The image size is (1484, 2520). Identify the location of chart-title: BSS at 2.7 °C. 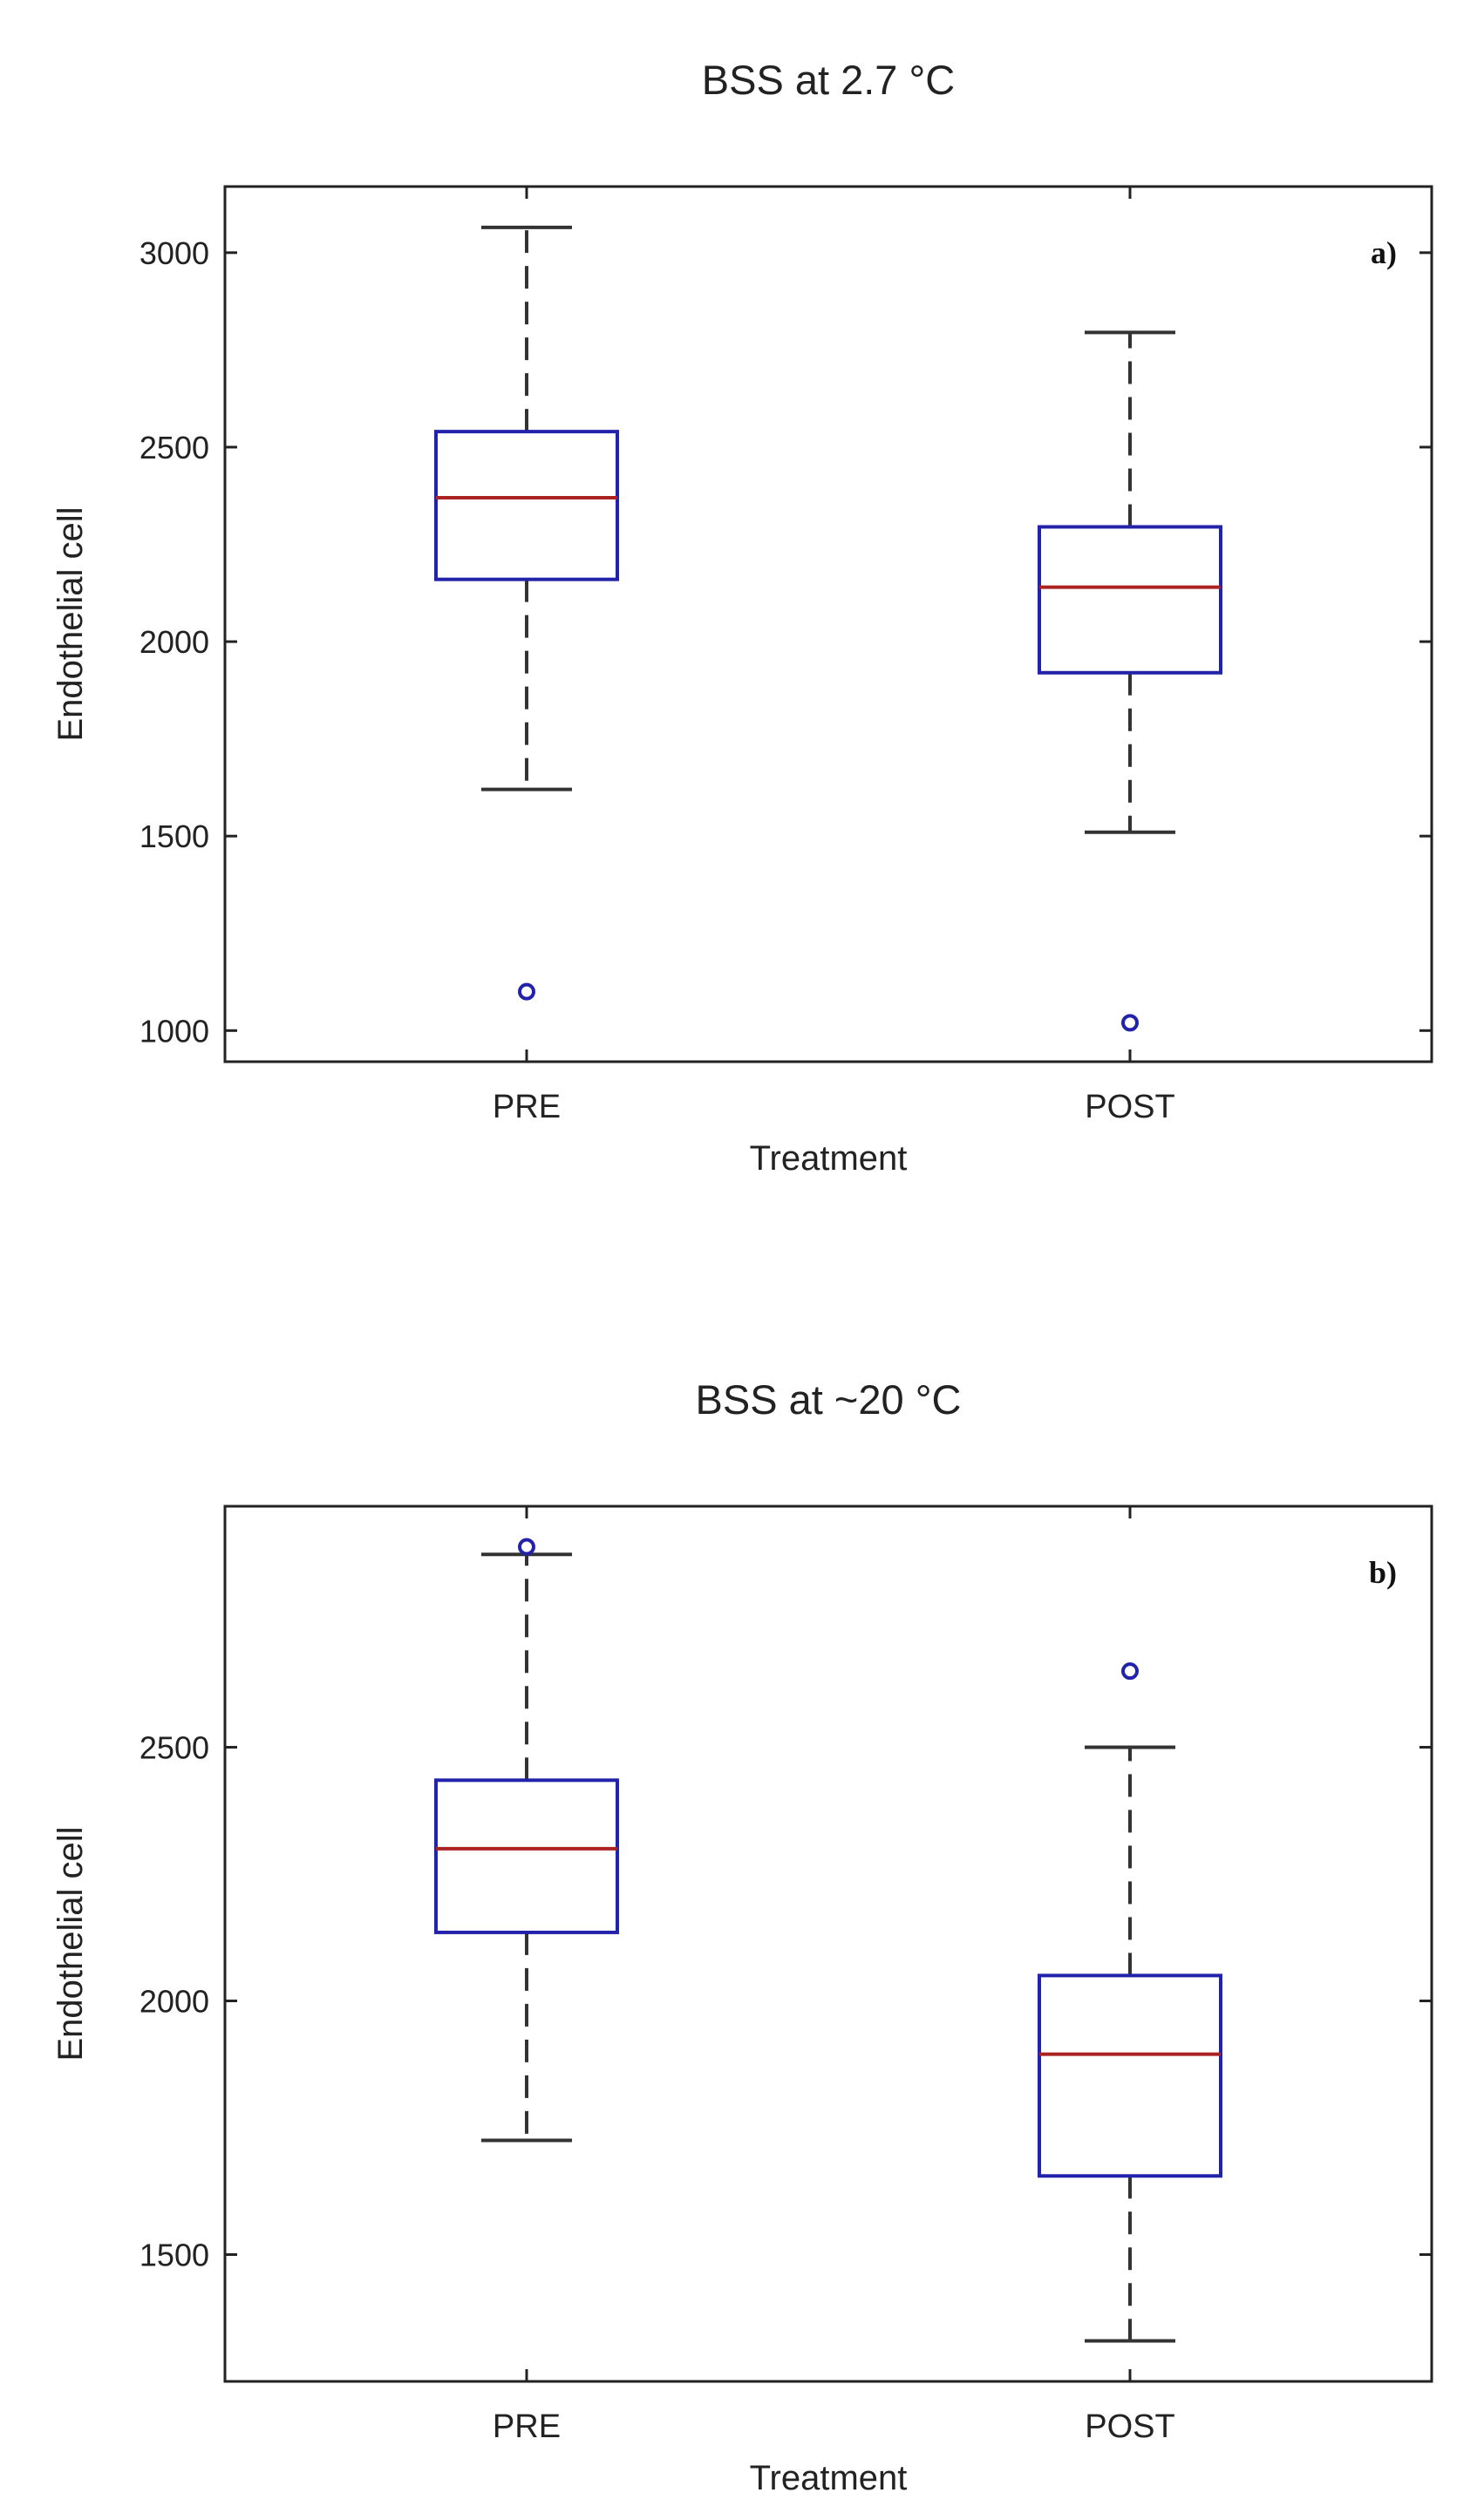
(829, 80).